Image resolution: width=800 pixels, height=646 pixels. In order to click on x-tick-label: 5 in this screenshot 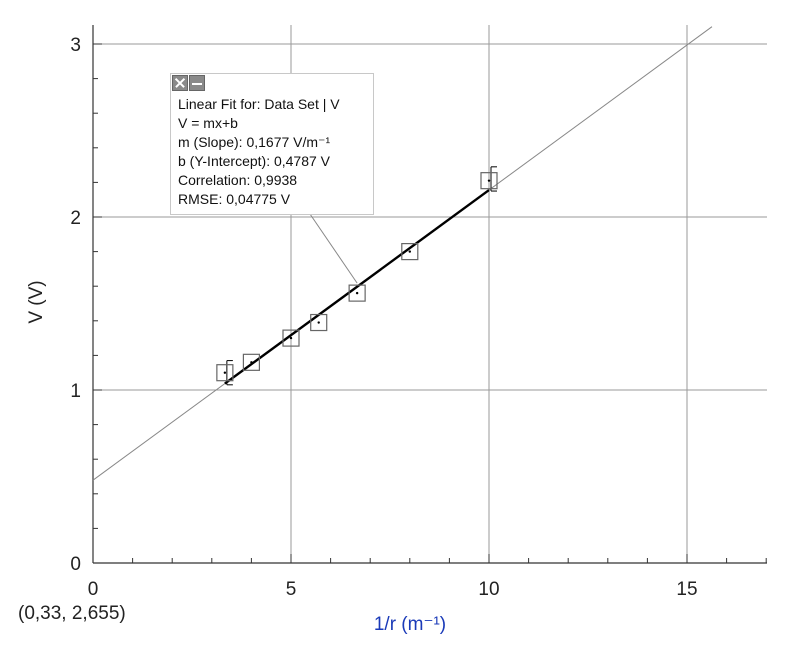, I will do `click(291, 589)`.